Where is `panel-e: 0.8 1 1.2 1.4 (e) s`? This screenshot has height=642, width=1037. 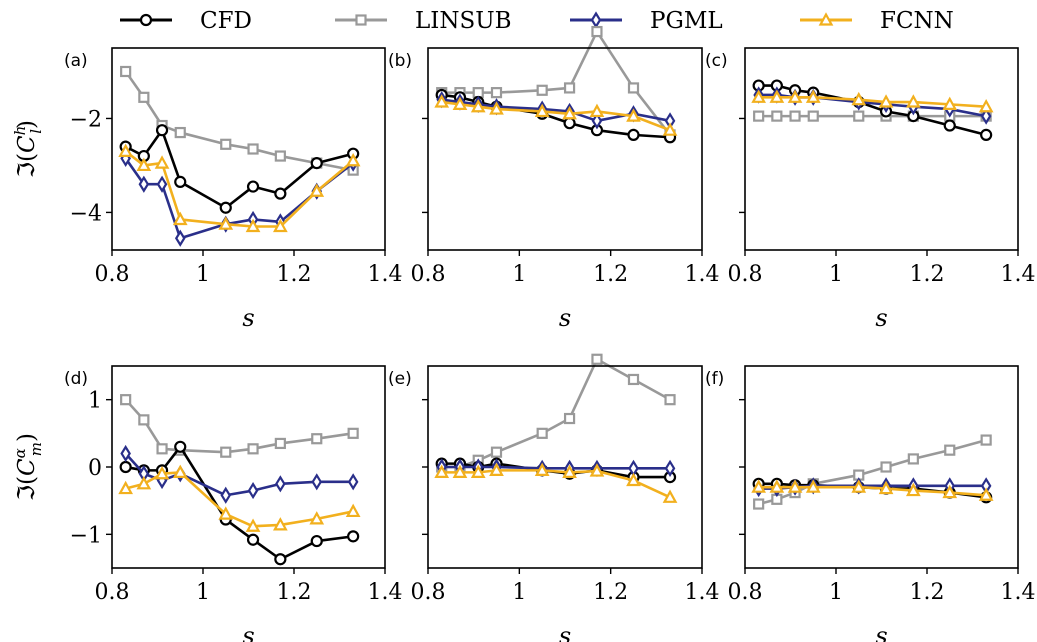
panel-e: 0.8 1 1.2 1.4 (e) s is located at coordinates (554, 497).